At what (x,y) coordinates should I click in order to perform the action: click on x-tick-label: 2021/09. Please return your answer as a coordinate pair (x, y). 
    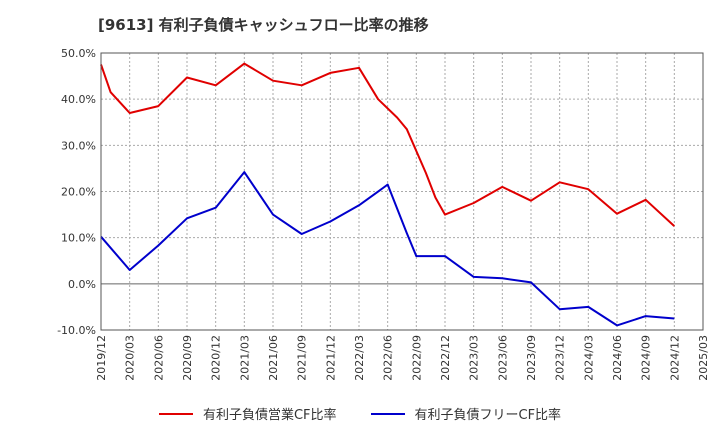
    Looking at the image, I should click on (302, 358).